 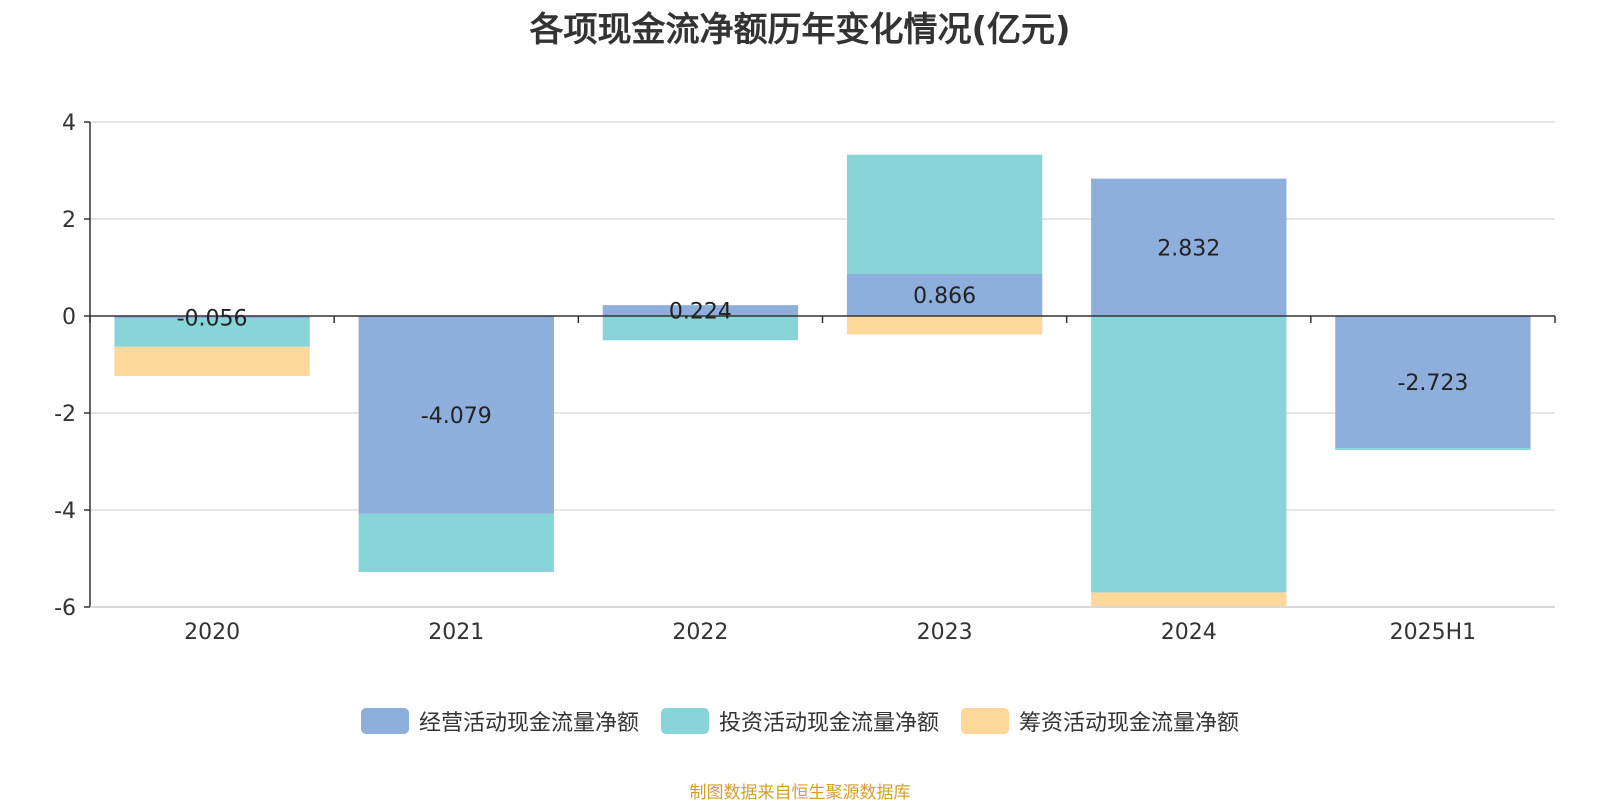 I want to click on x-tick-label: 2021, so click(x=456, y=632).